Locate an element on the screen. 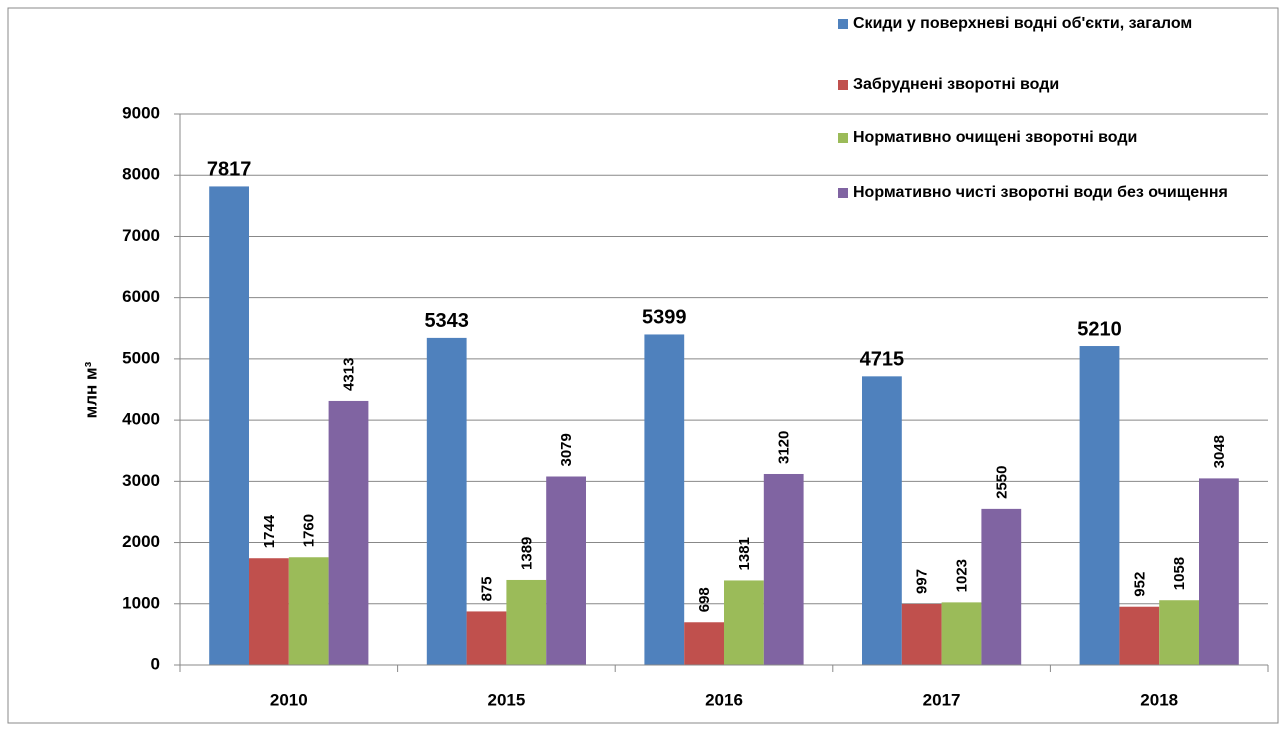 Image resolution: width=1286 pixels, height=729 pixels. data-label: 4715 is located at coordinates (882, 360).